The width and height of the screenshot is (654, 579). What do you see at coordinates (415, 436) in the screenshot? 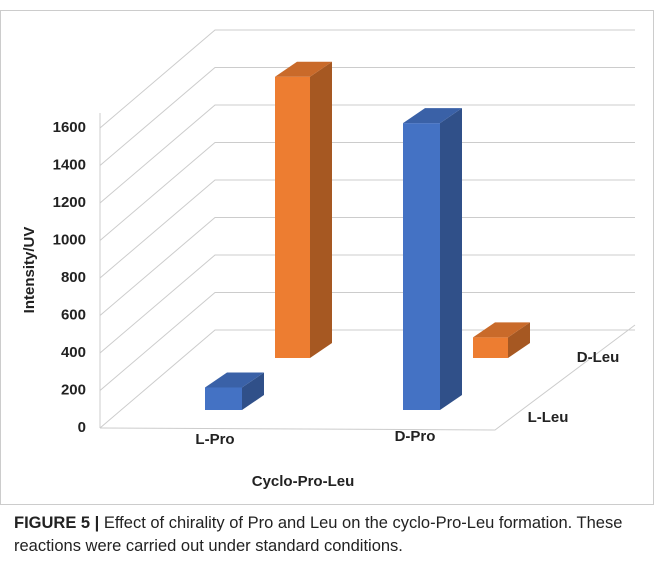
I see `x-tick-label: D-Pro` at bounding box center [415, 436].